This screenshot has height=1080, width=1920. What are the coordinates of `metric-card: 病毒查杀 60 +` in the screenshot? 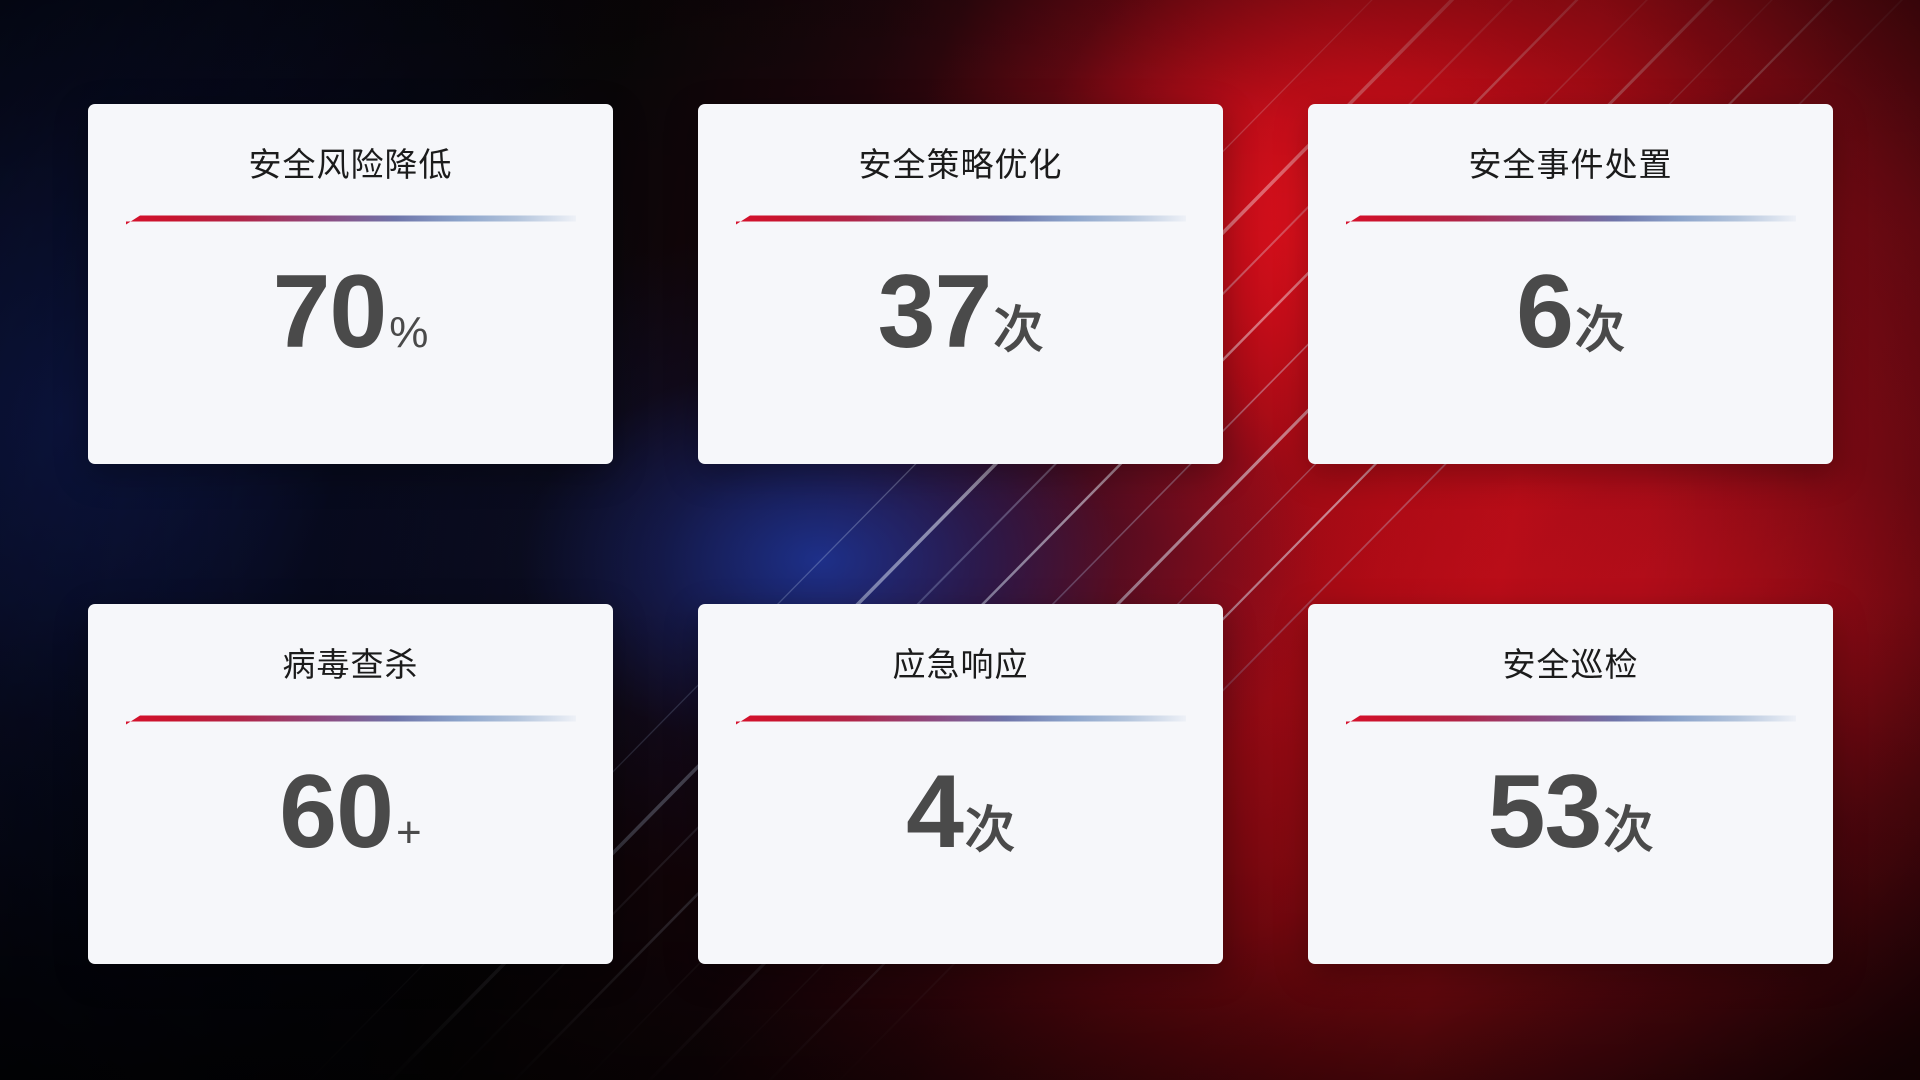 It's located at (350, 784).